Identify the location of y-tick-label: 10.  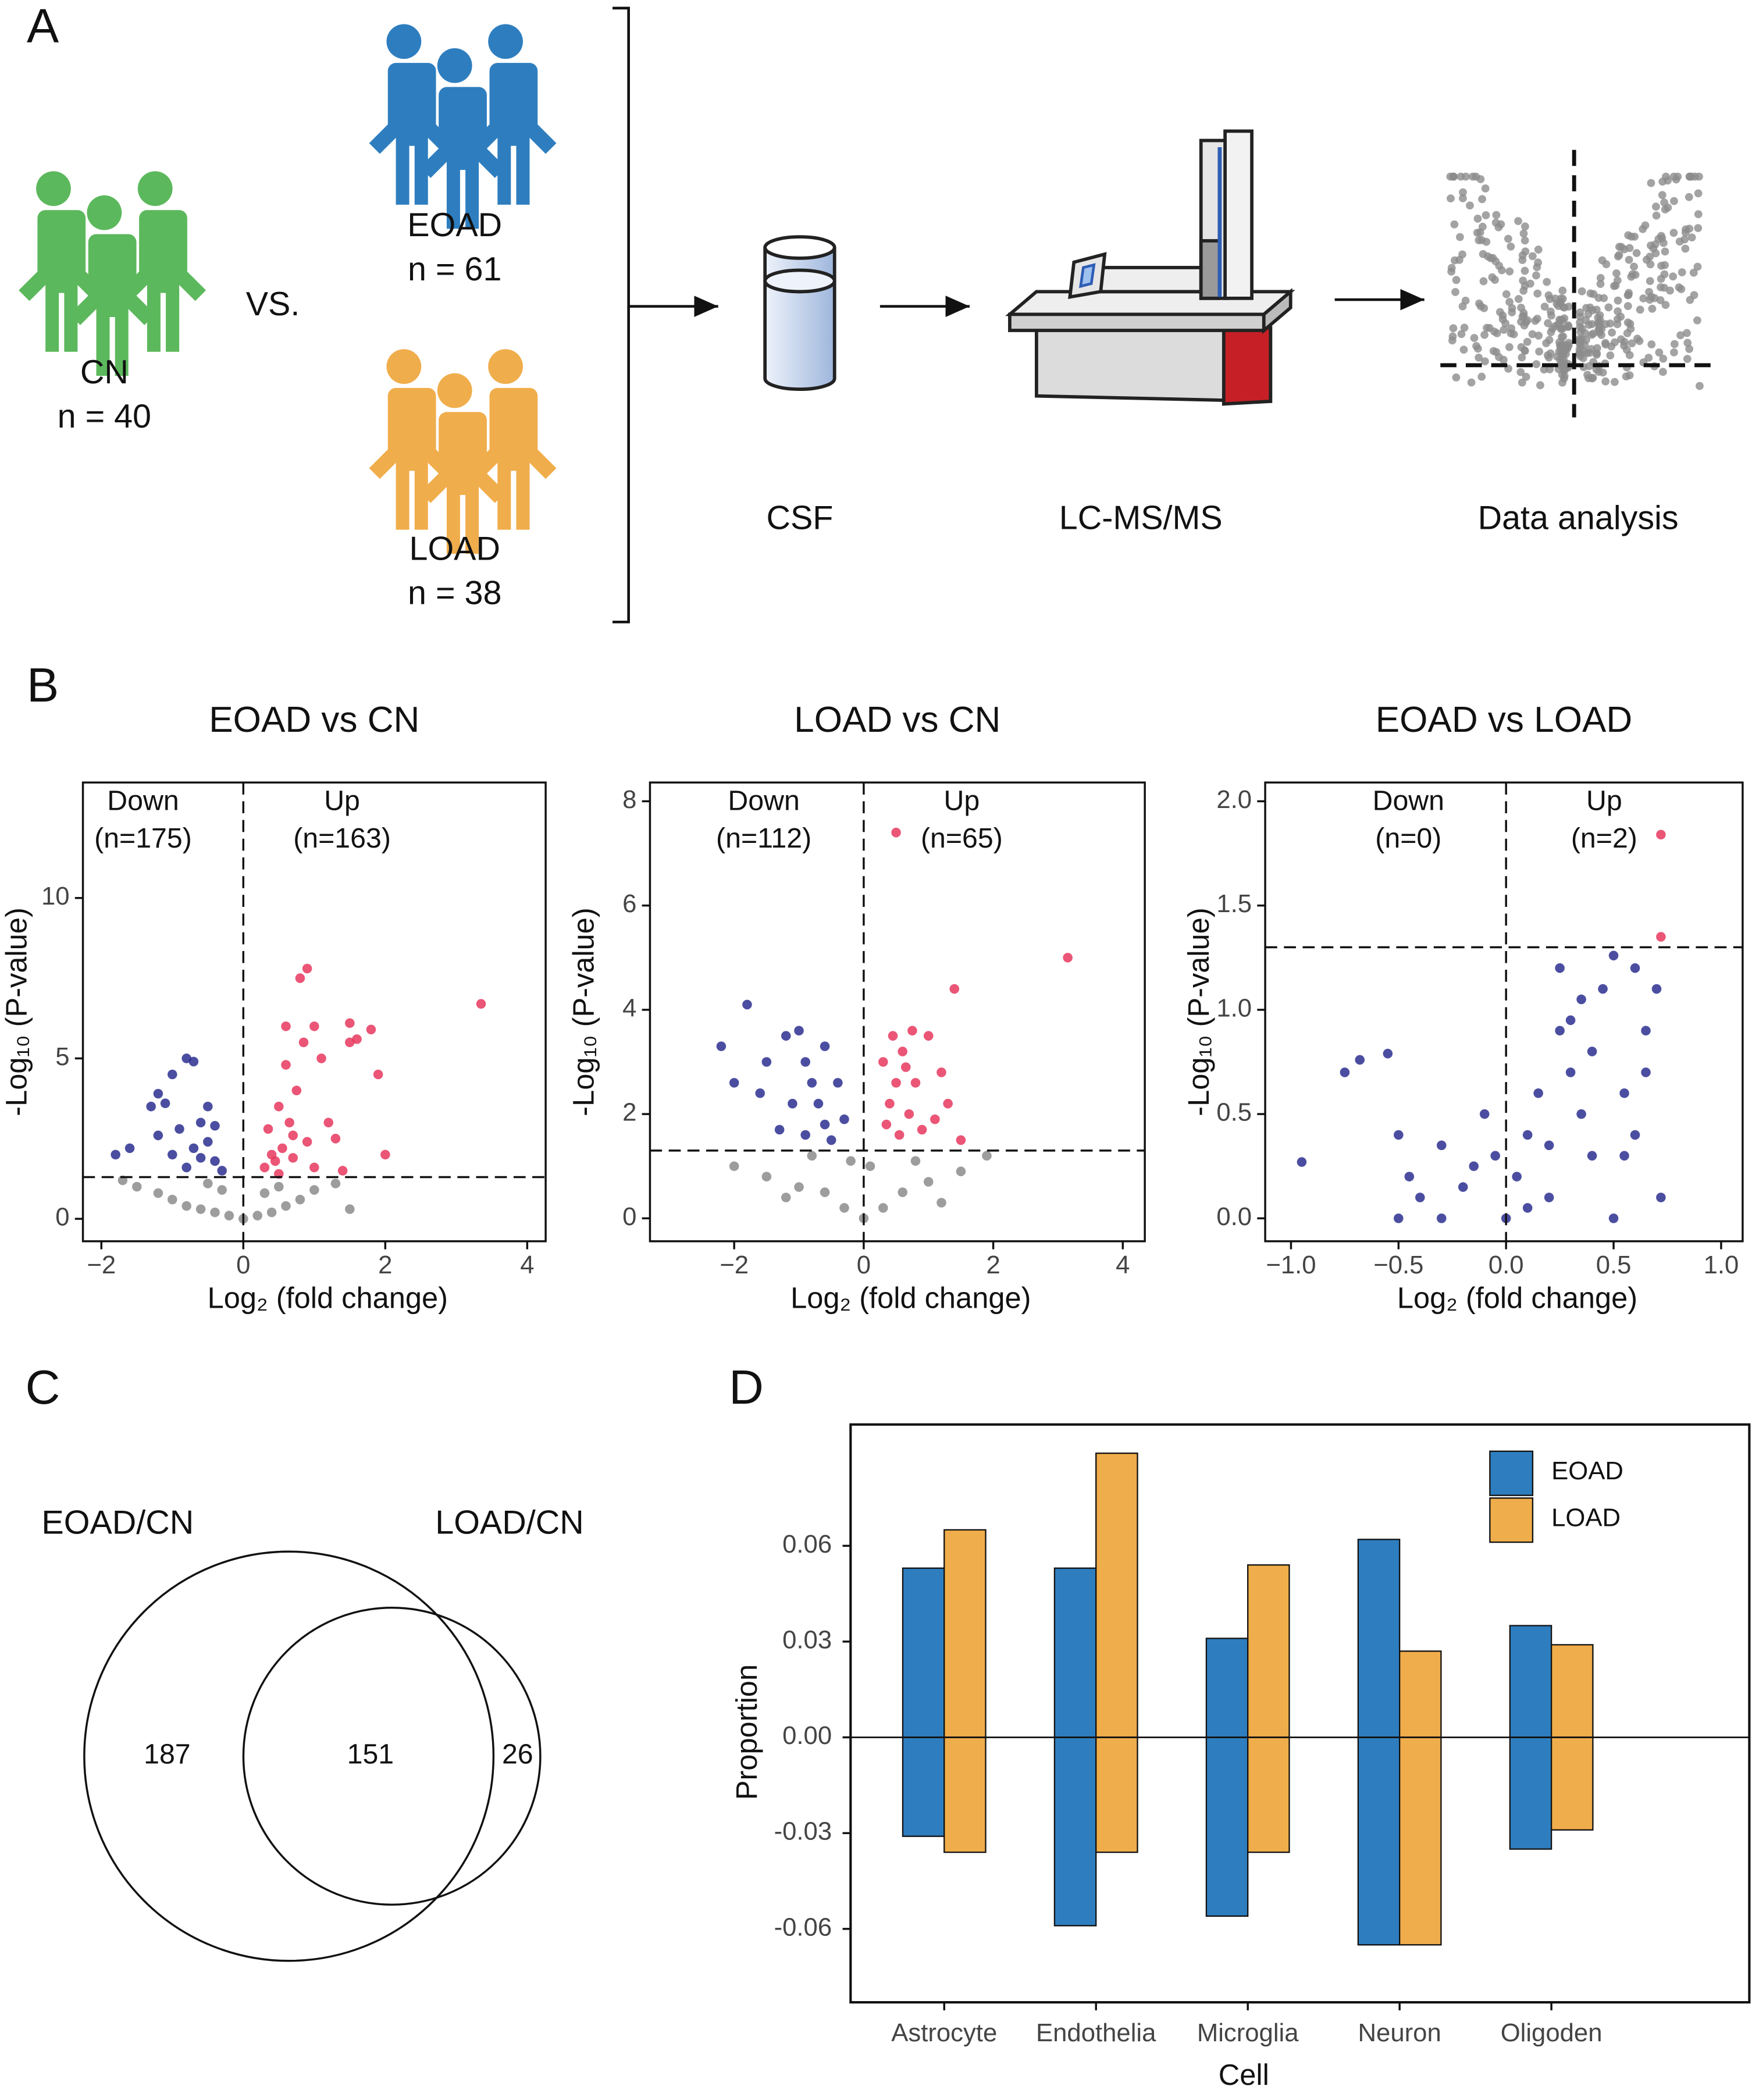
(55, 896).